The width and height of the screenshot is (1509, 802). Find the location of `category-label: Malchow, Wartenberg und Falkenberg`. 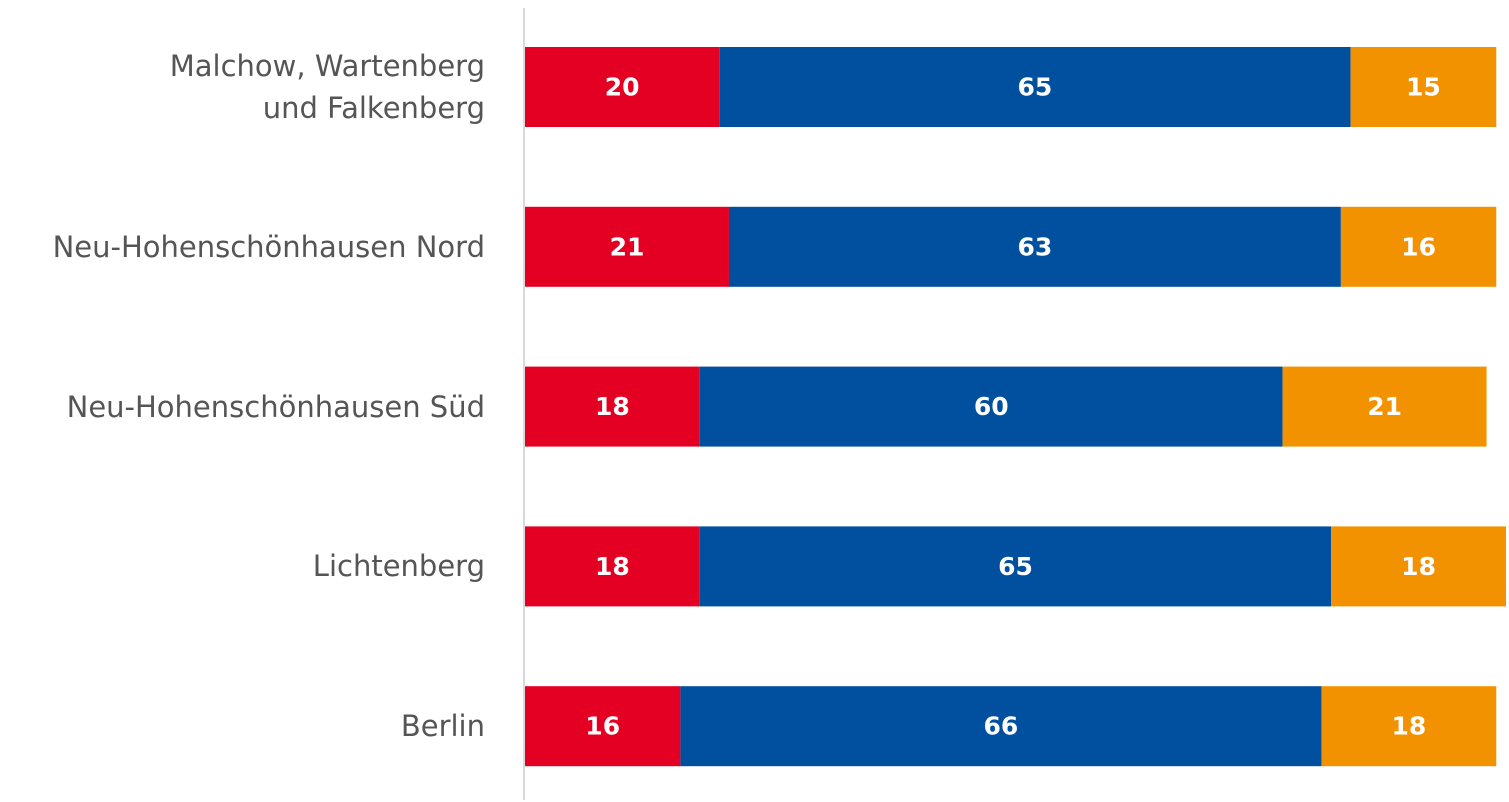

category-label: Malchow, Wartenberg und Falkenberg is located at coordinates (327, 87).